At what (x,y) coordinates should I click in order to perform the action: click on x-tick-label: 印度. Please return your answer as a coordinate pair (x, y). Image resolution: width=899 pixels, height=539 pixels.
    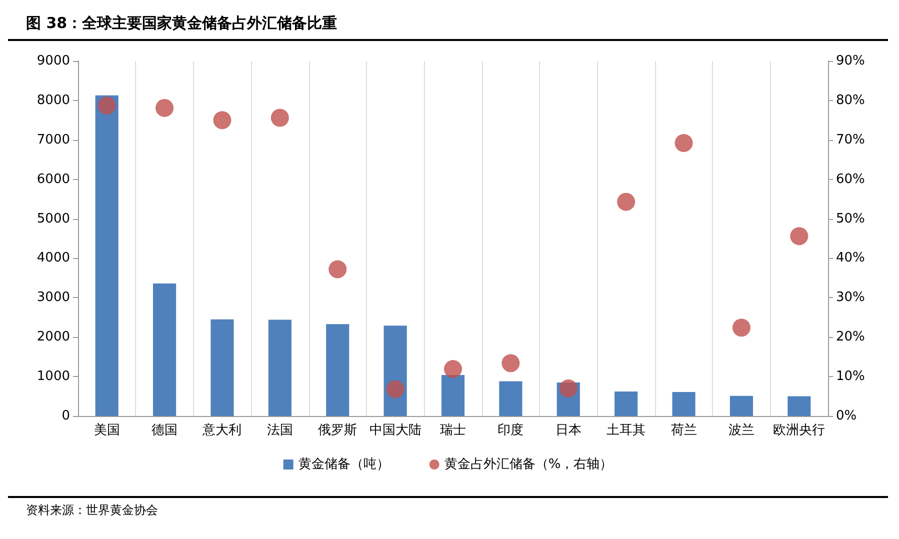
    Looking at the image, I should click on (511, 430).